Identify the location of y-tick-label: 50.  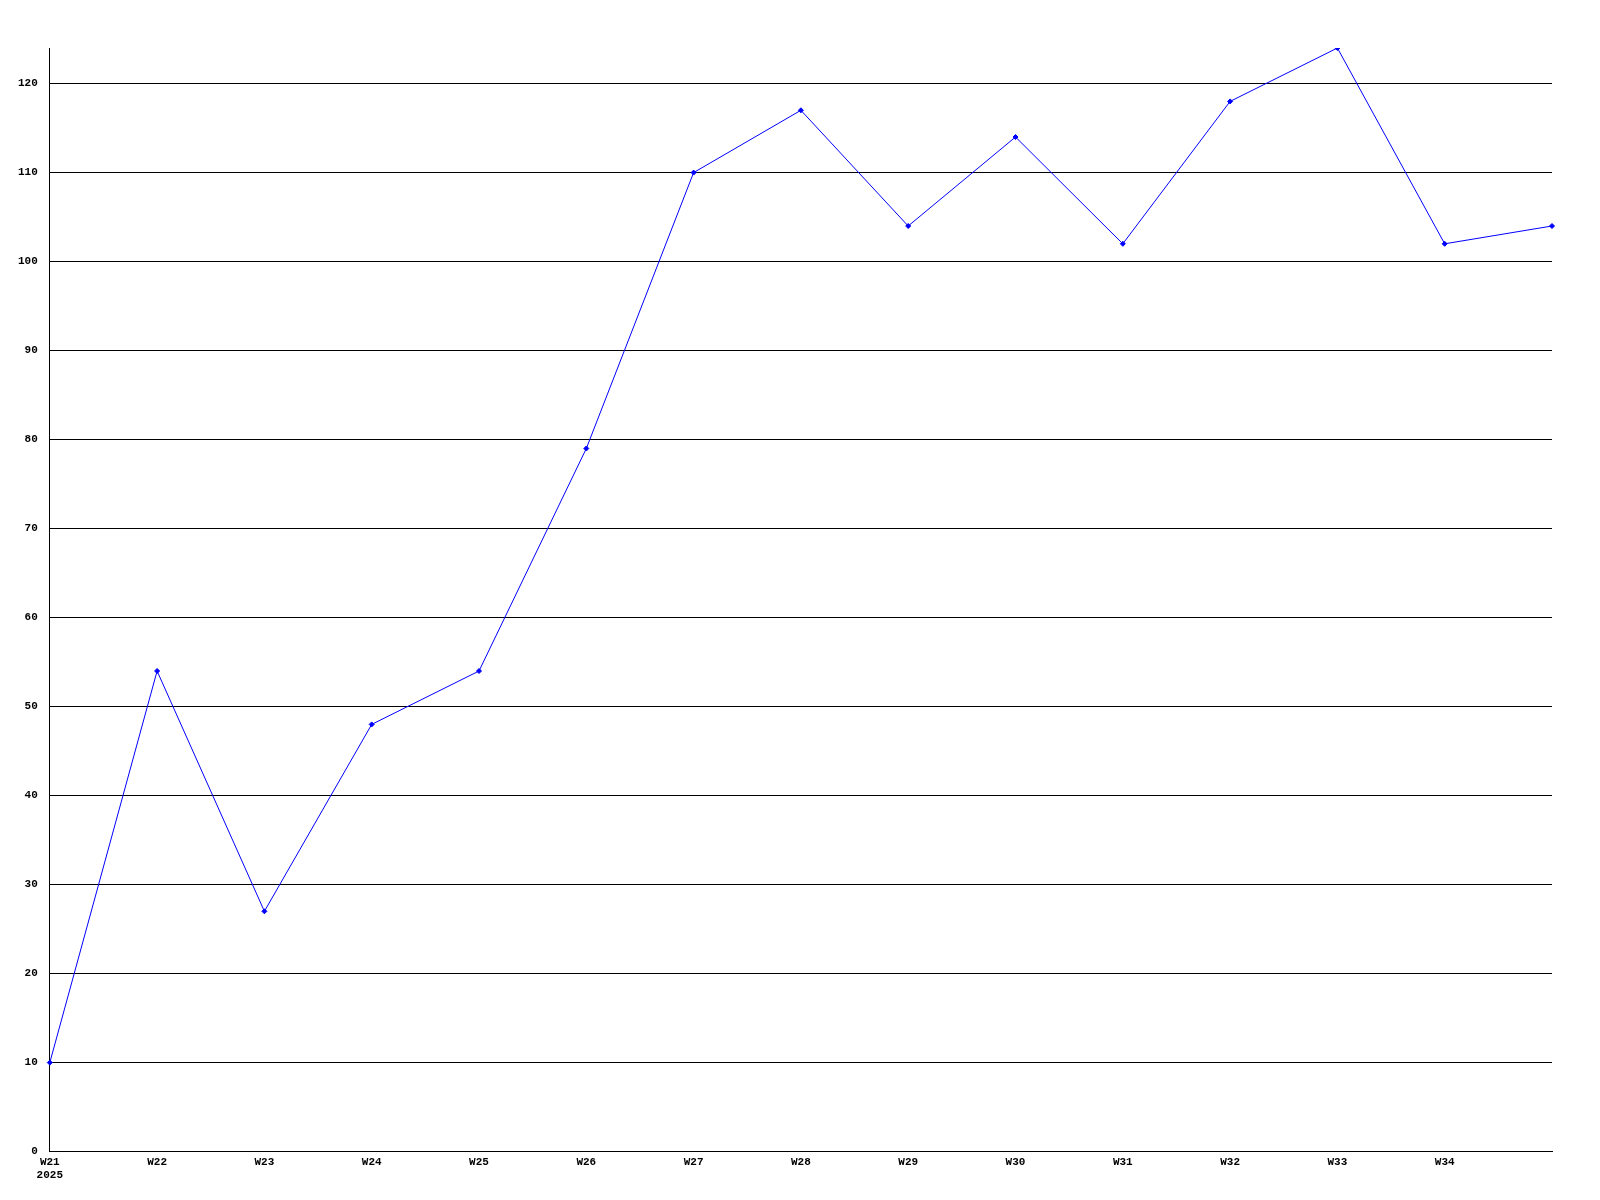
(31, 706).